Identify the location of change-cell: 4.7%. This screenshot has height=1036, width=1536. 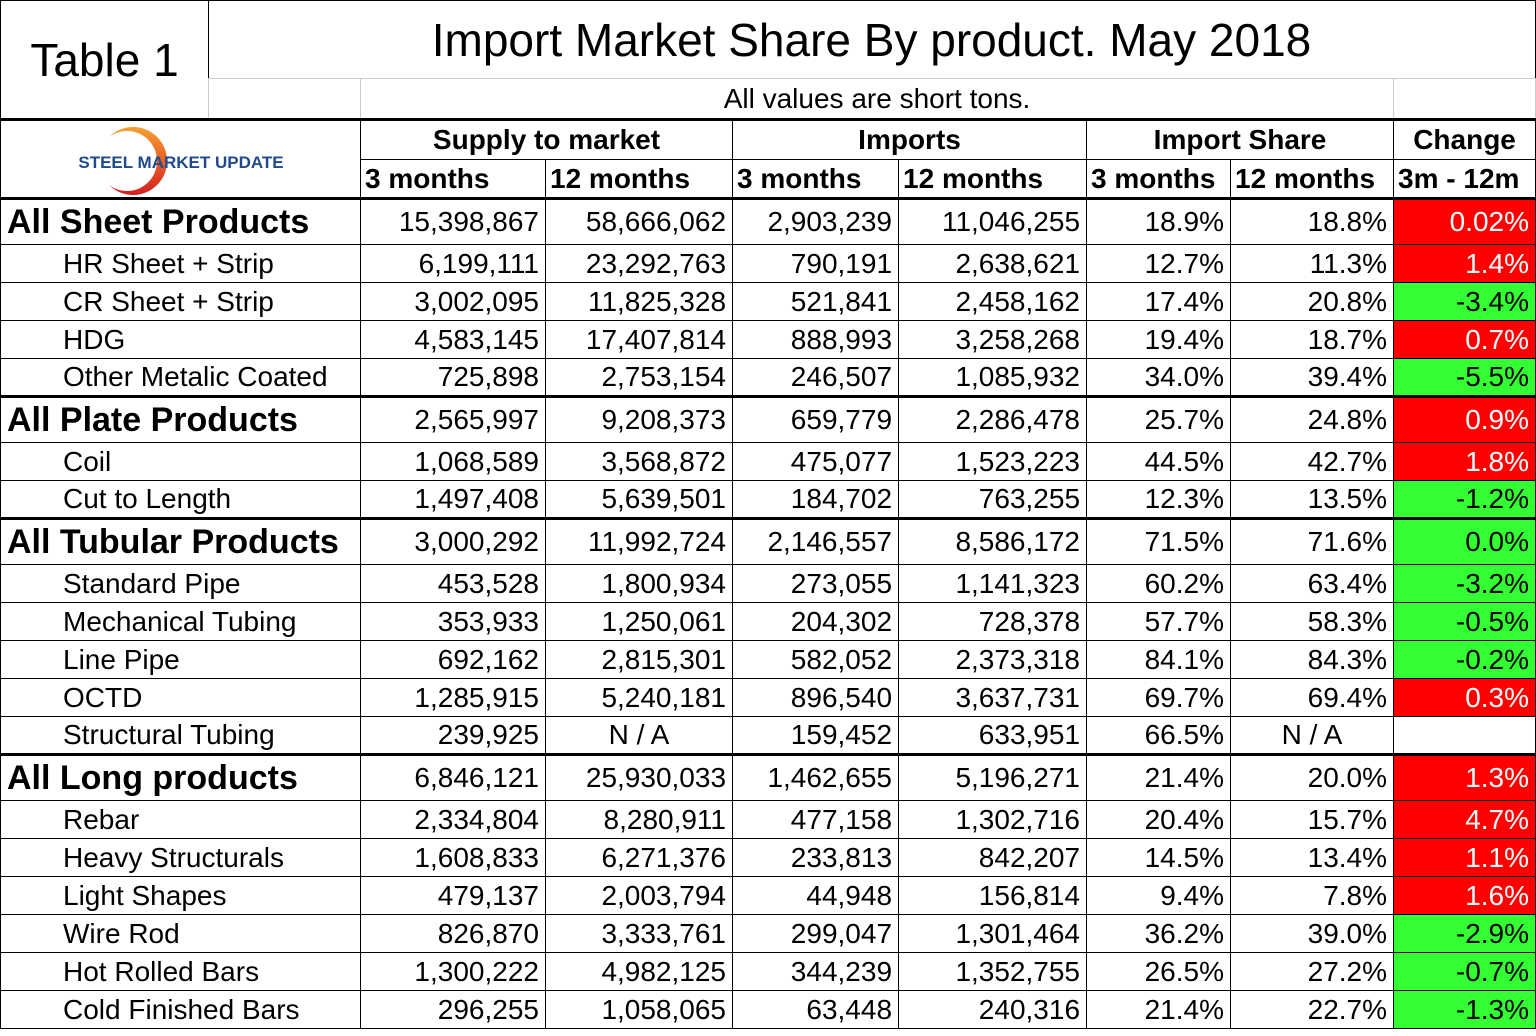
(1464, 819).